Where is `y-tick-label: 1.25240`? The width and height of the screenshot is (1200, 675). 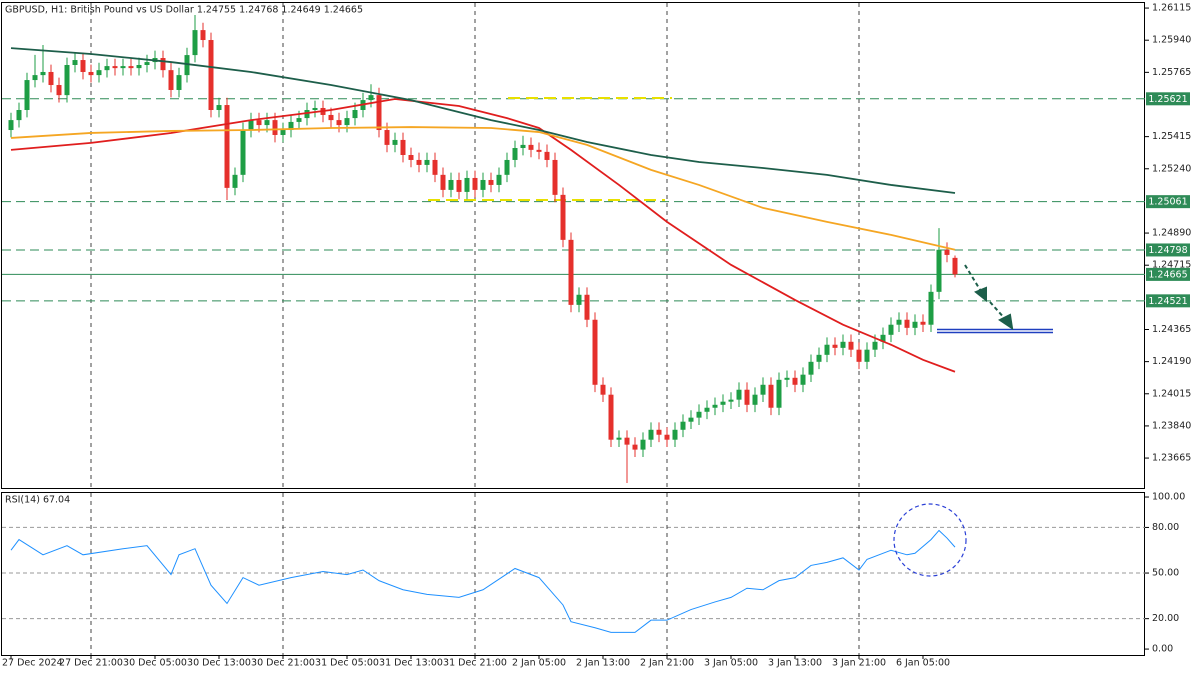 y-tick-label: 1.25240 is located at coordinates (1171, 168).